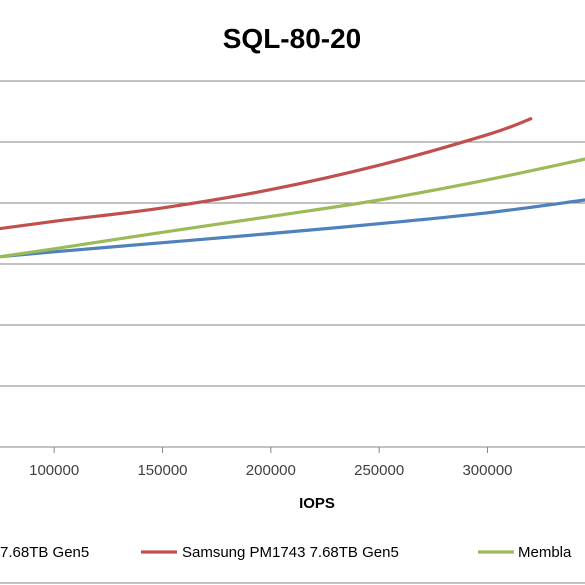 This screenshot has height=585, width=585. Describe the element at coordinates (379, 470) in the screenshot. I see `x-tick-label: 250000` at that location.